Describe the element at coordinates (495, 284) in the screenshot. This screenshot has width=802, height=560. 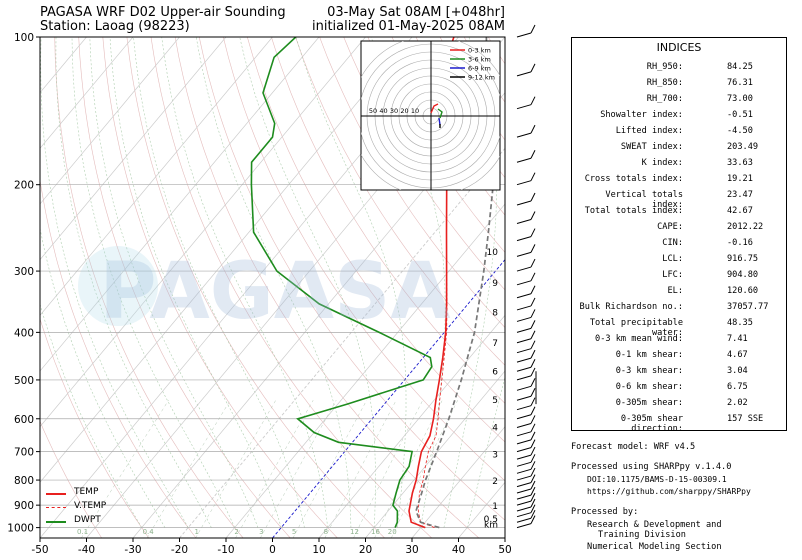
I see `height-label: 9` at that location.